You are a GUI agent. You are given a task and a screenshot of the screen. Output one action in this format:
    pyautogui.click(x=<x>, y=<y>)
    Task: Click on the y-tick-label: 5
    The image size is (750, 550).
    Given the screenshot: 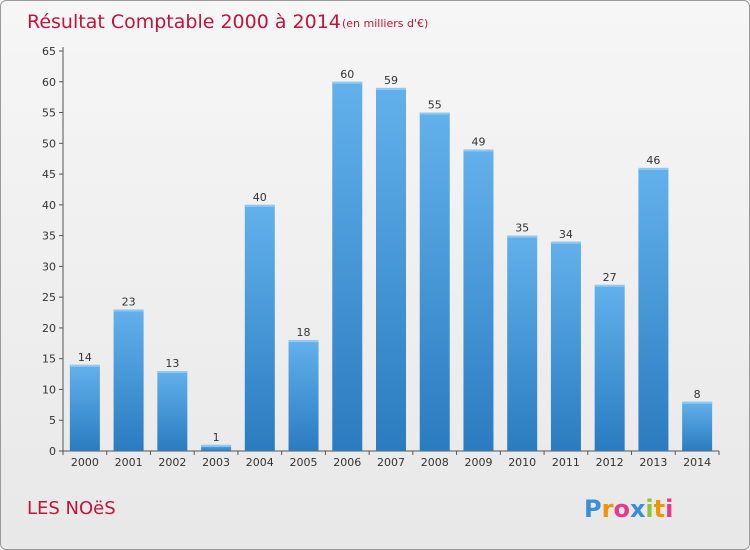 What is the action you would take?
    pyautogui.click(x=52, y=420)
    